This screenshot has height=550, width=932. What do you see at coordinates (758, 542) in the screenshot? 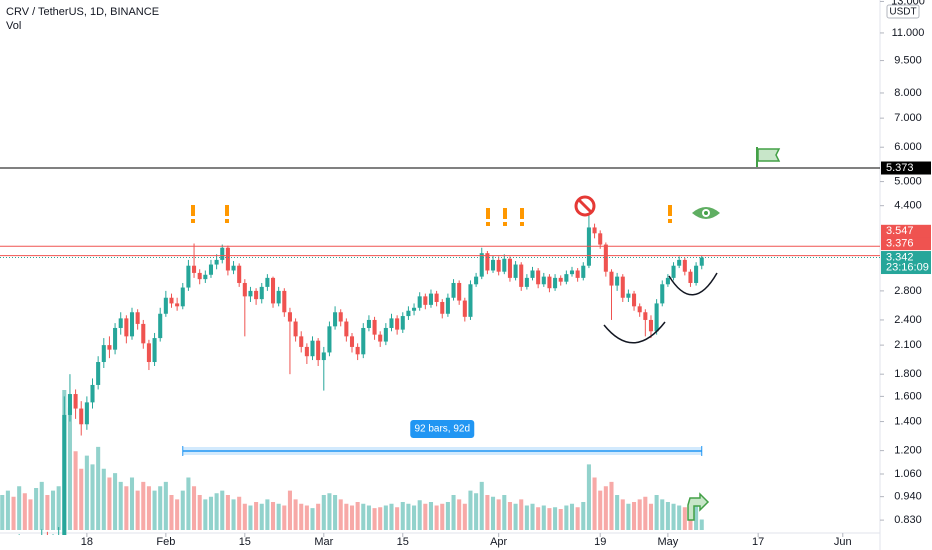
I see `x-tick-label: 17` at bounding box center [758, 542].